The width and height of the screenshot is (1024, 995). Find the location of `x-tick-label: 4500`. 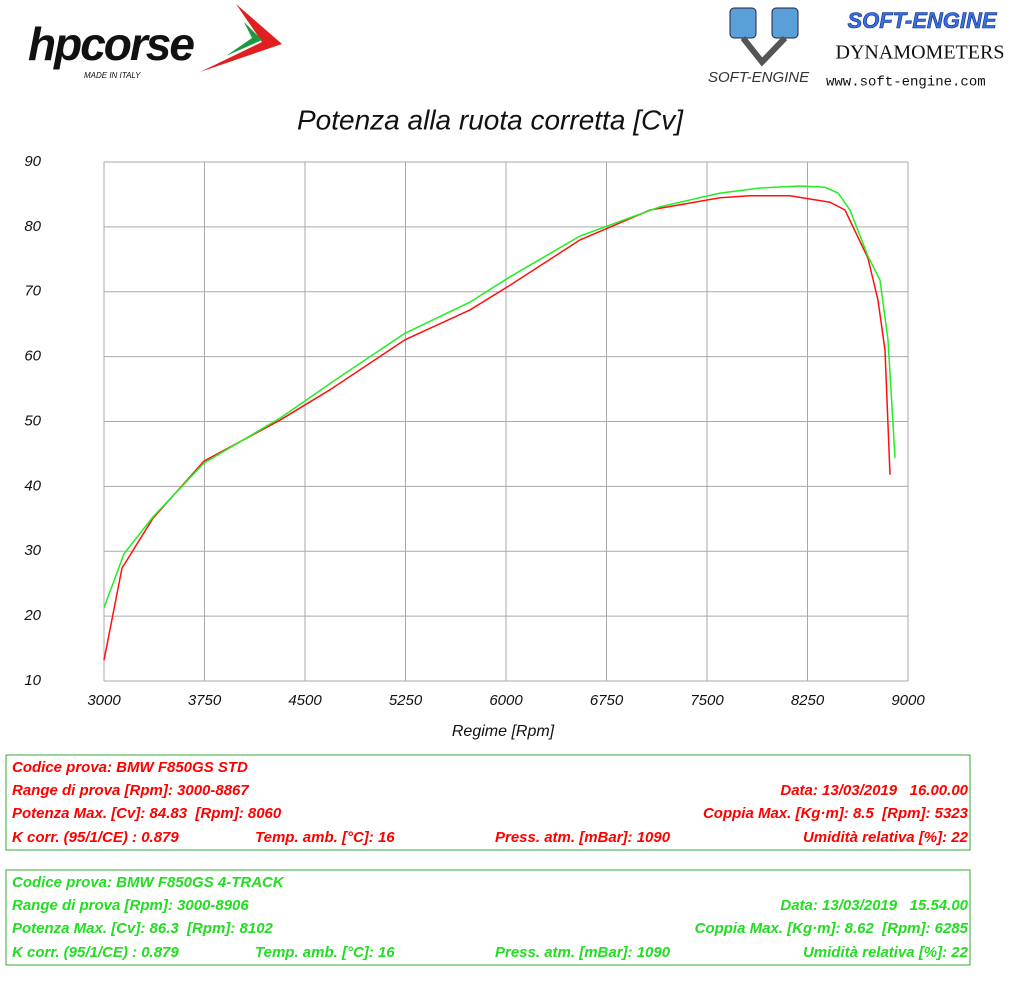

x-tick-label: 4500 is located at coordinates (305, 700).